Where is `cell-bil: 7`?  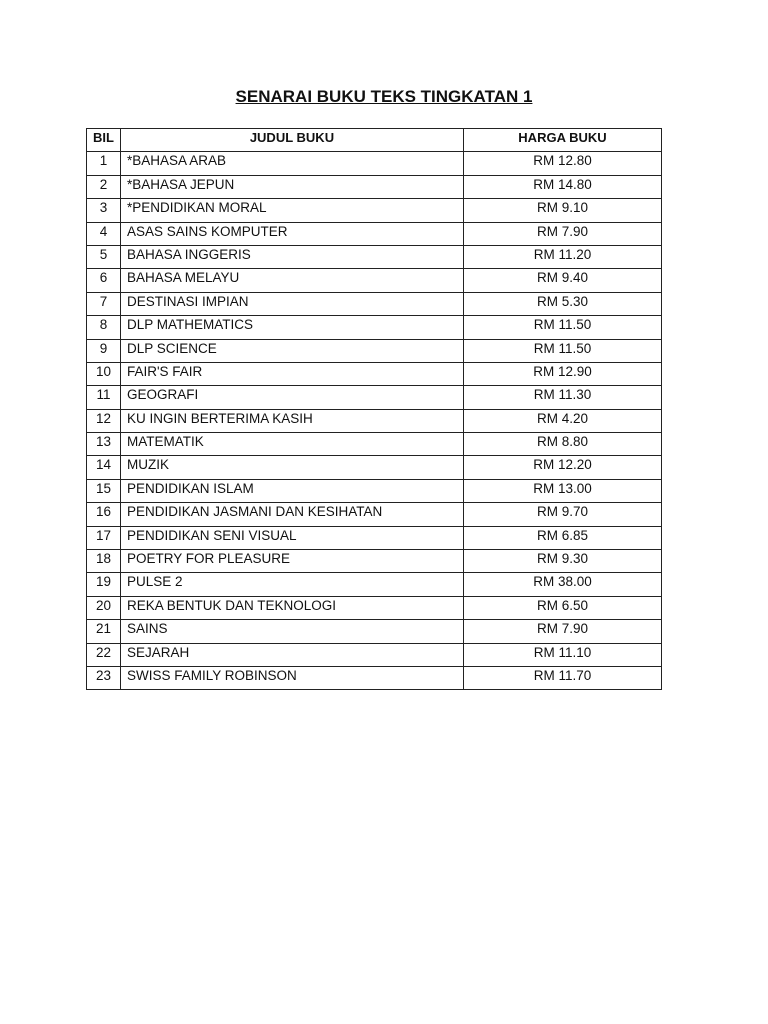
cell-bil: 7 is located at coordinates (103, 304).